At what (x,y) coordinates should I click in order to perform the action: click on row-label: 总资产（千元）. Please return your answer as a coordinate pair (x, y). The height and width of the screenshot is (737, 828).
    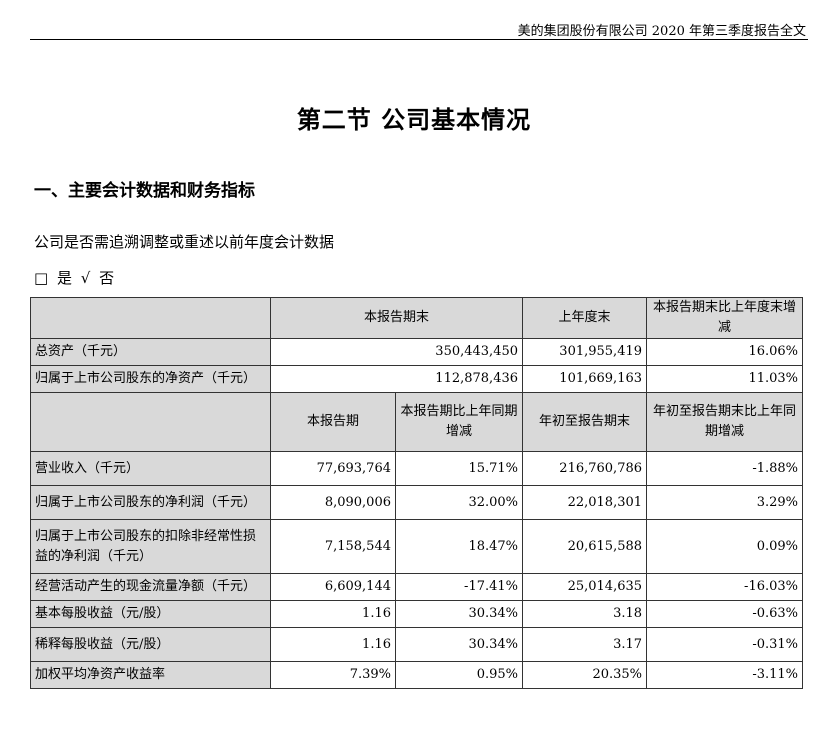
    Looking at the image, I should click on (150, 352).